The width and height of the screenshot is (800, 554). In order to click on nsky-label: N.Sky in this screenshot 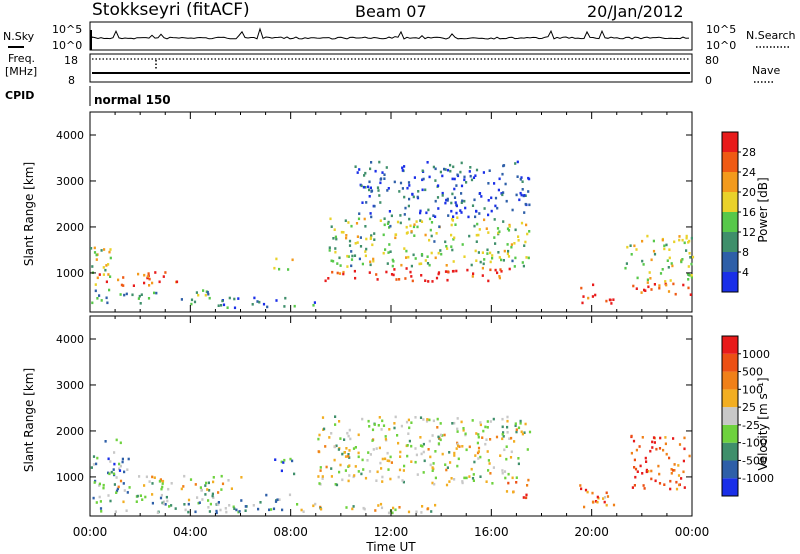, I will do `click(19, 36)`.